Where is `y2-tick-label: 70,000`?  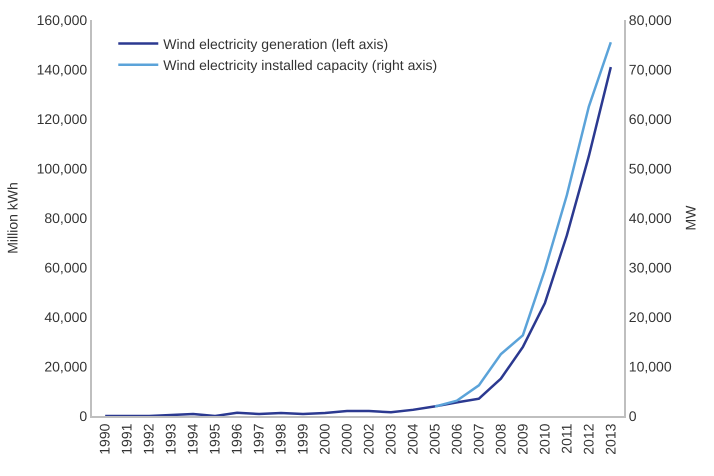 y2-tick-label: 70,000 is located at coordinates (650, 69).